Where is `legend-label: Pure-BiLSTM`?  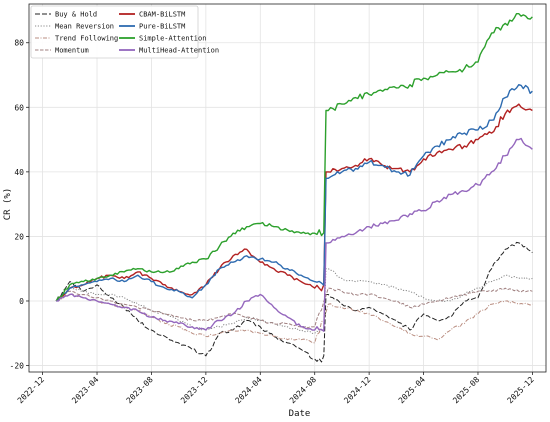 legend-label: Pure-BiLSTM is located at coordinates (162, 27).